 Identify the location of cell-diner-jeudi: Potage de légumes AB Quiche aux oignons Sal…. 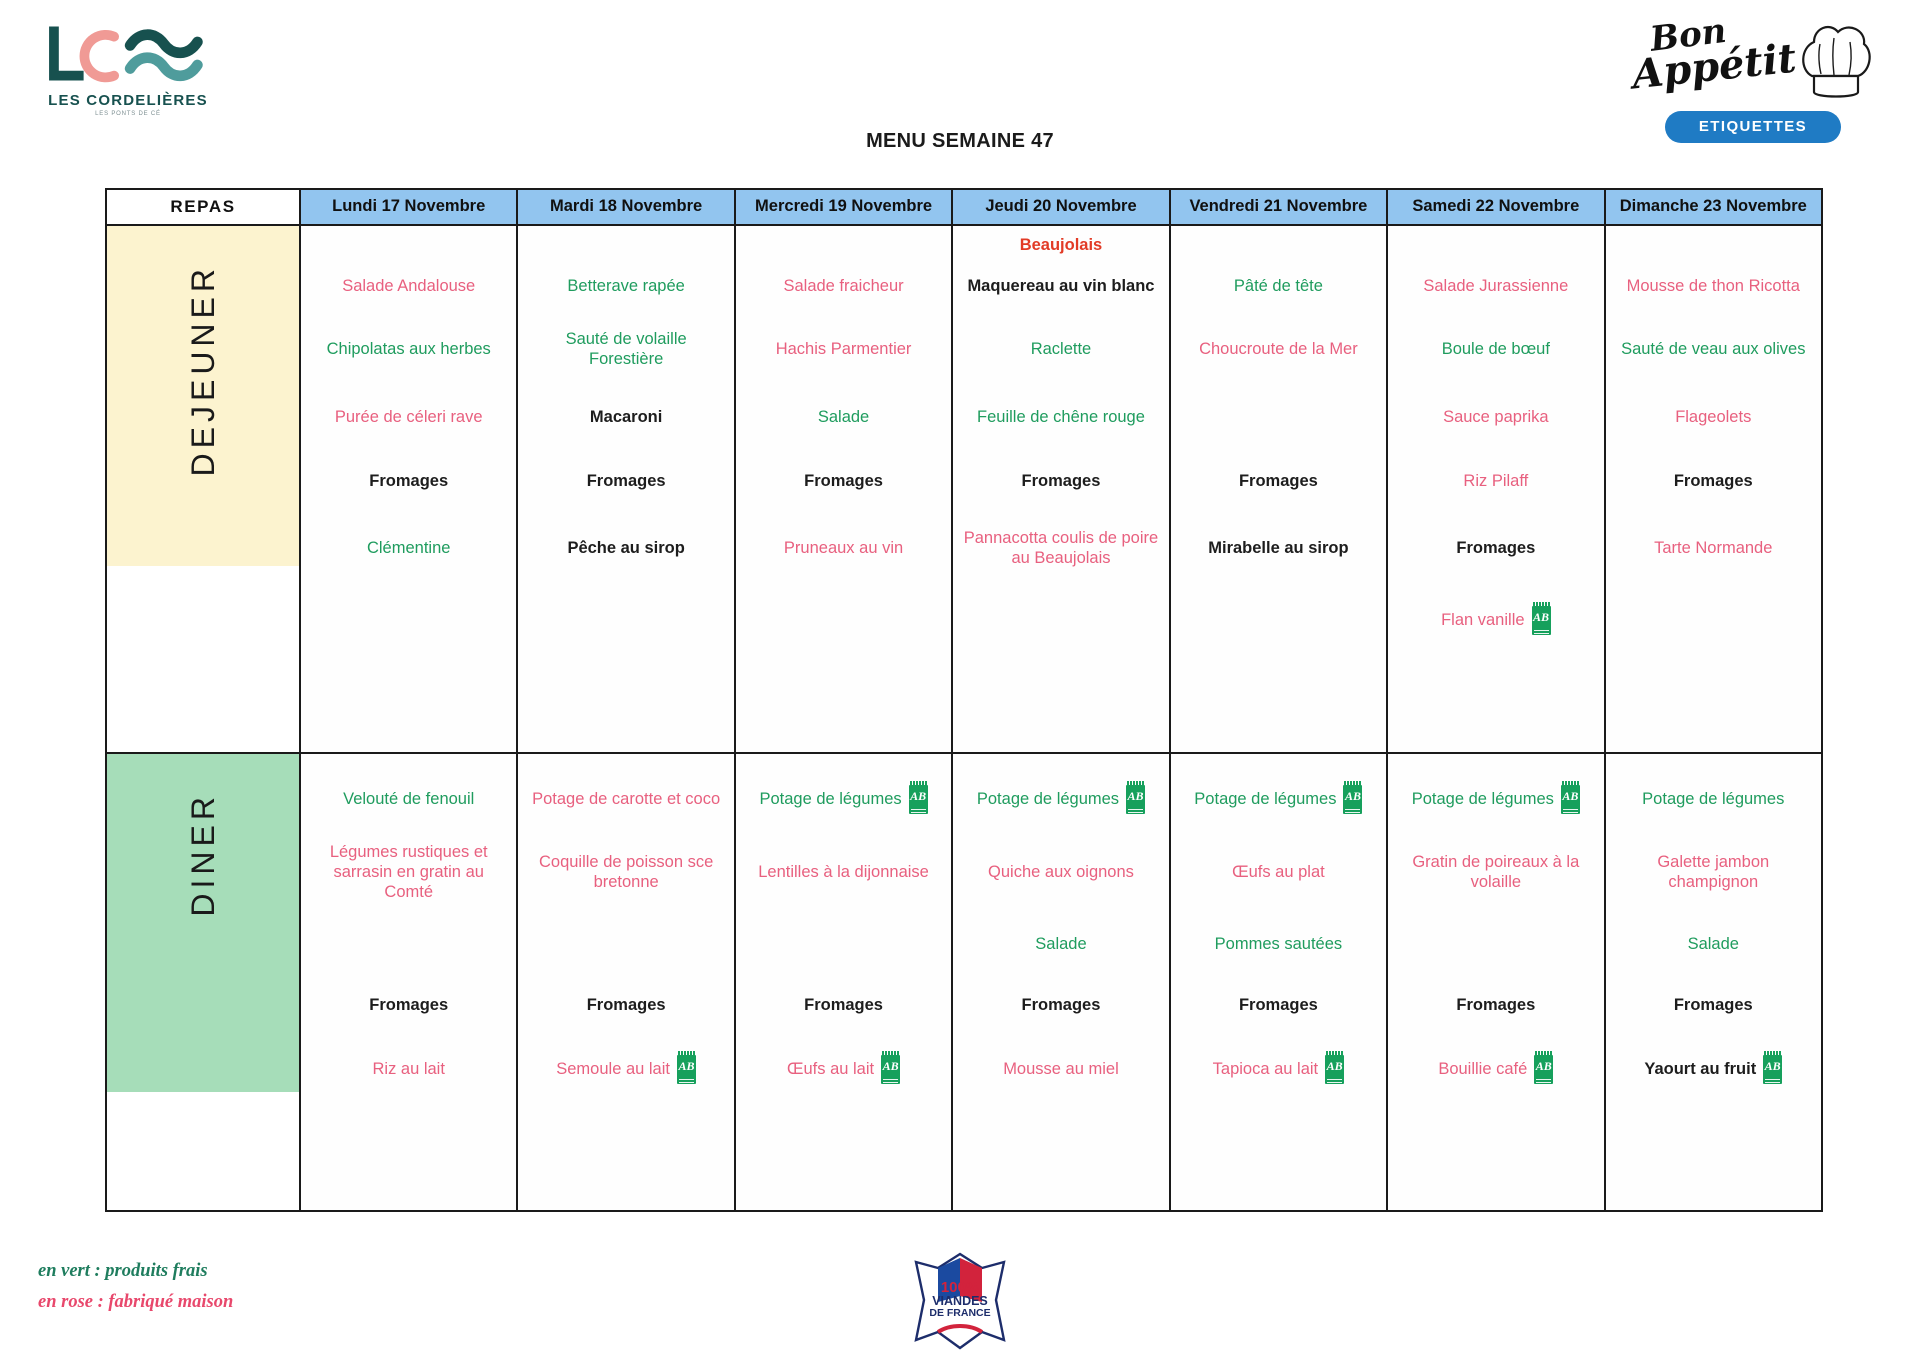
(1061, 982).